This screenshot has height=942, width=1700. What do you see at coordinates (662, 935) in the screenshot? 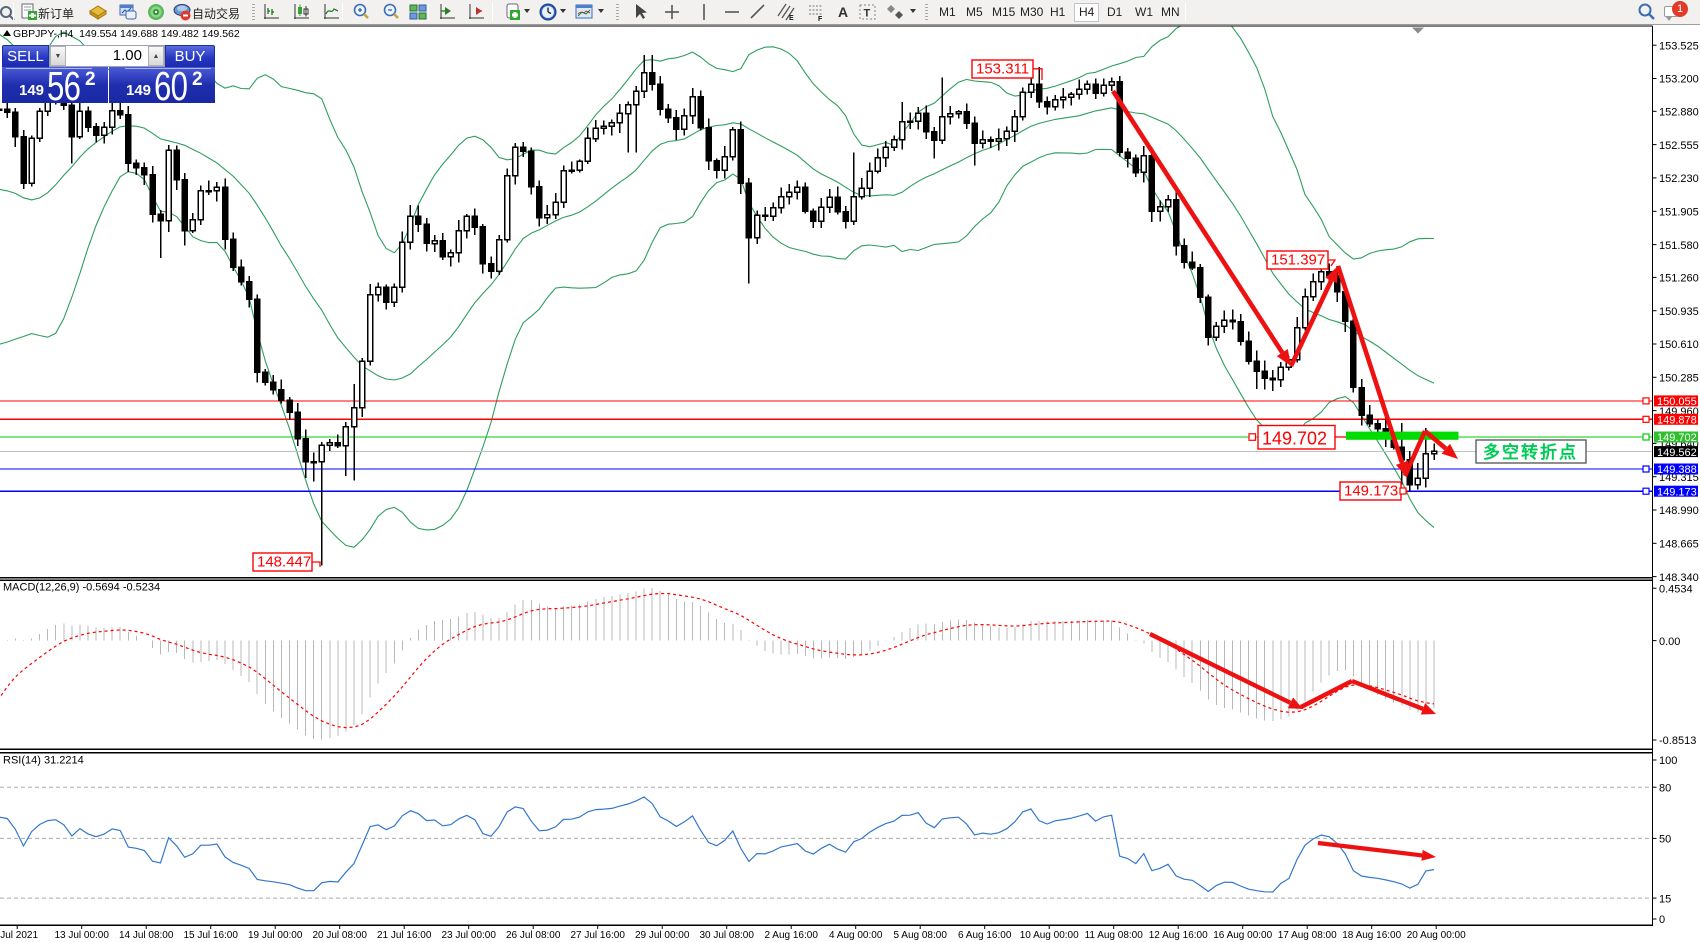
I see `svg-text: 29 Jul 00:00` at bounding box center [662, 935].